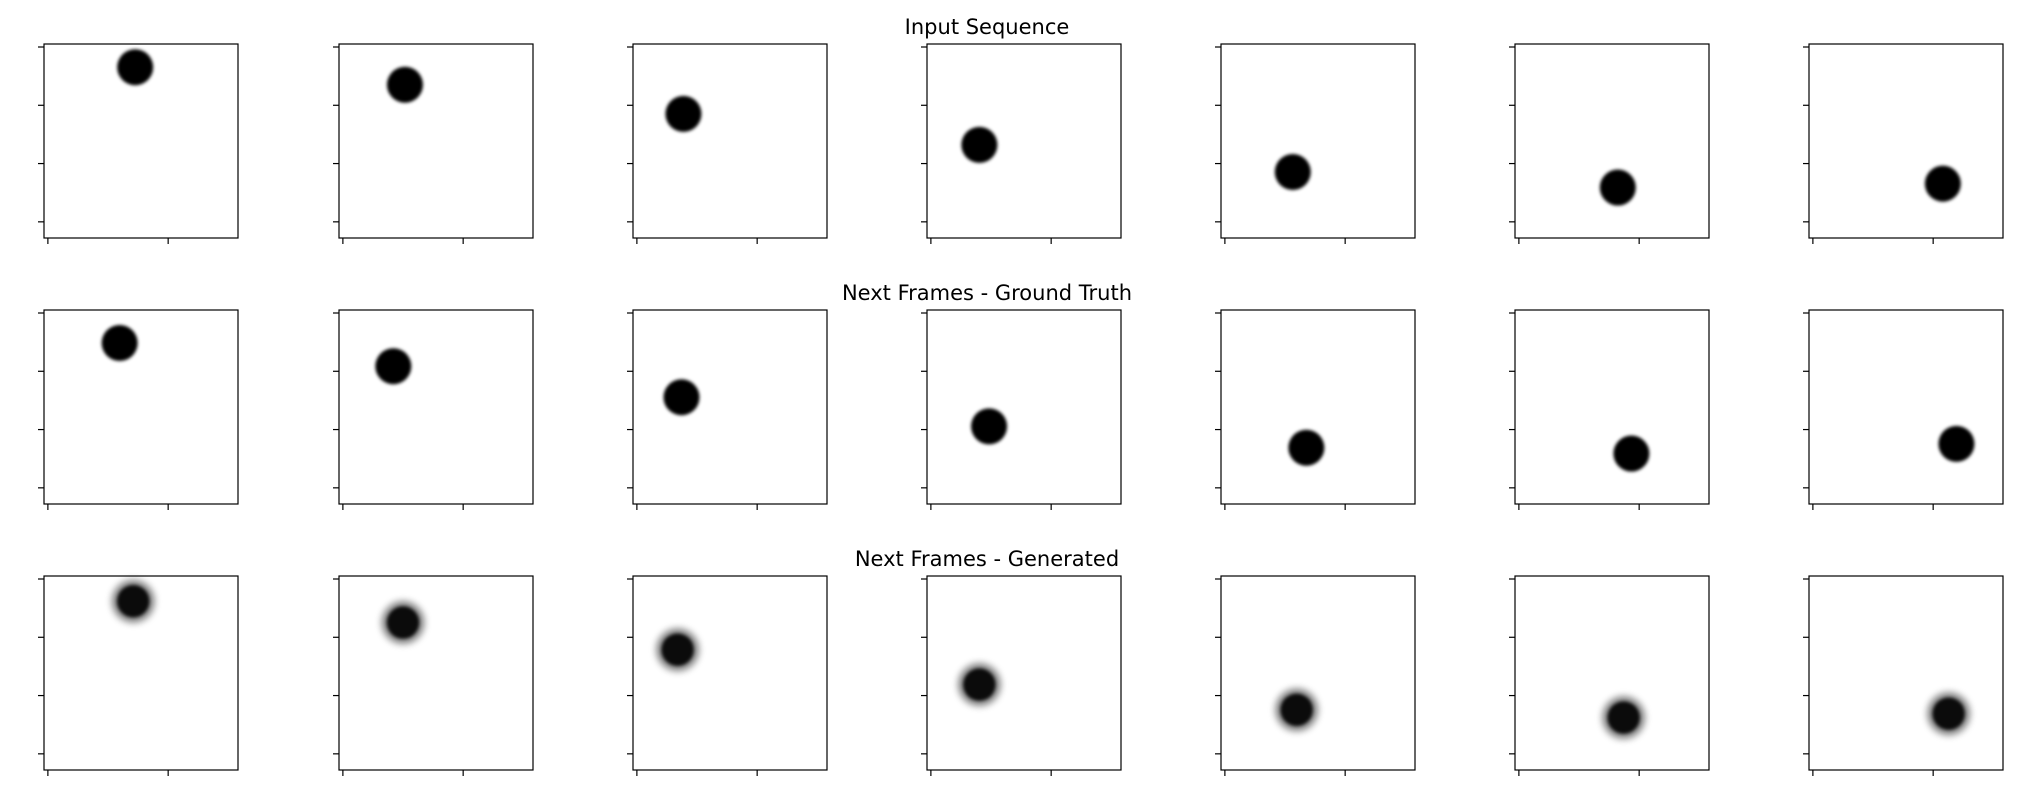 Image resolution: width=2040 pixels, height=790 pixels. I want to click on row-title-generated: Next Frames - Generated, so click(987, 559).